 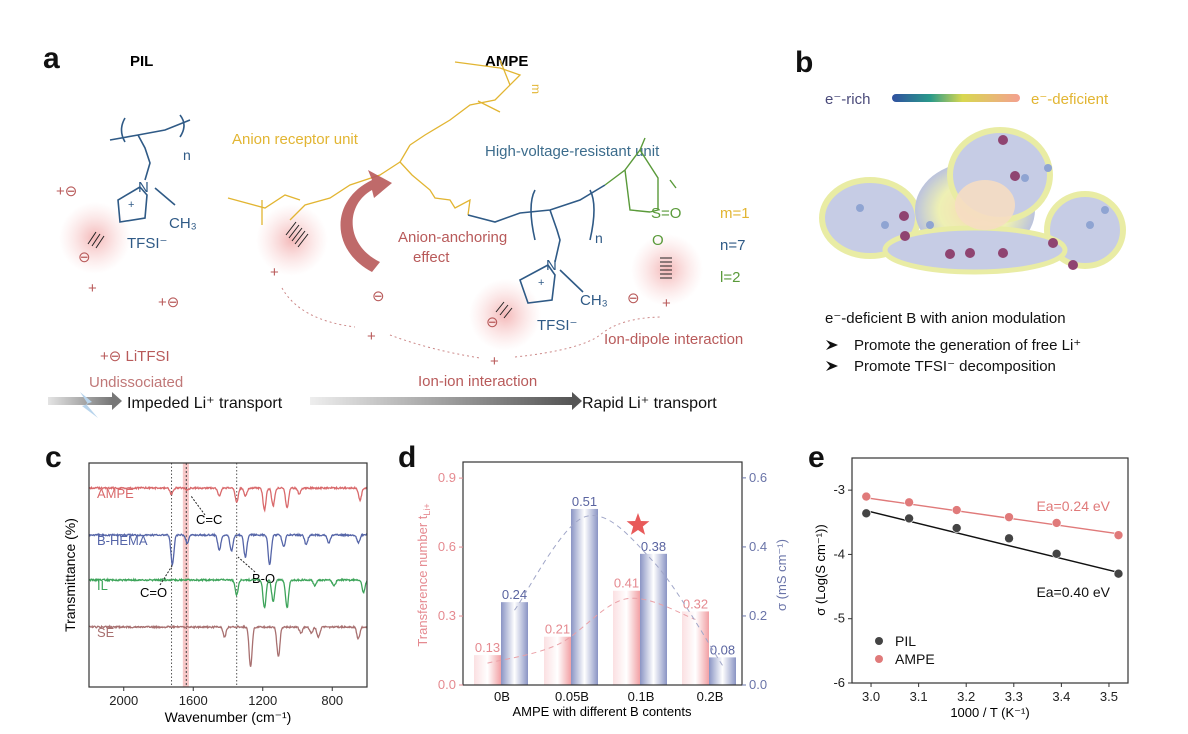 I want to click on activation-energy-label-pil: Ea=0.40 eV, so click(x=1073, y=592).